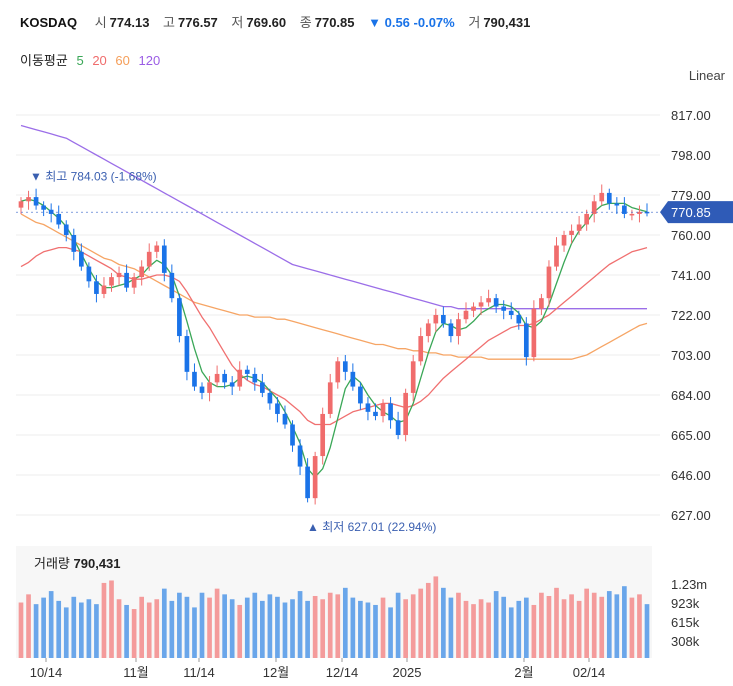  What do you see at coordinates (149, 60) in the screenshot?
I see `ma-120: 120` at bounding box center [149, 60].